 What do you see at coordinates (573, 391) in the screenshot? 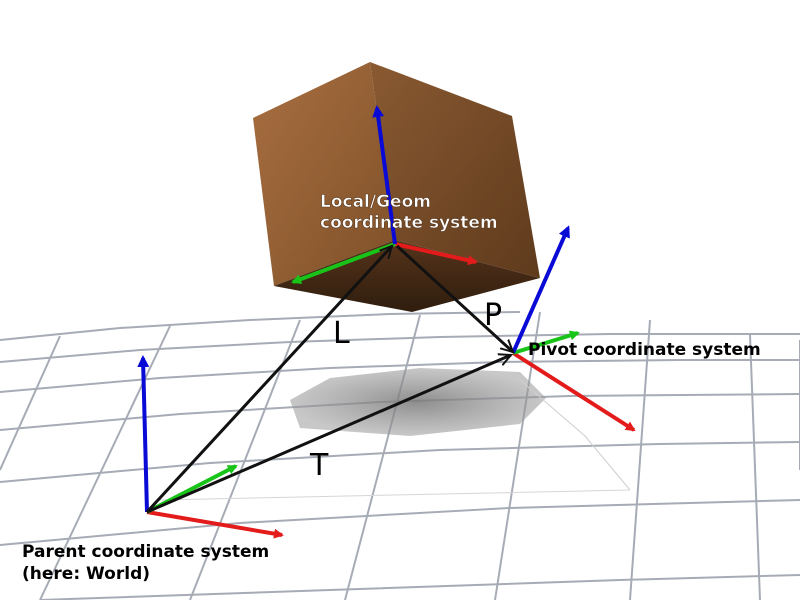
I see `pivot-x-axis` at bounding box center [573, 391].